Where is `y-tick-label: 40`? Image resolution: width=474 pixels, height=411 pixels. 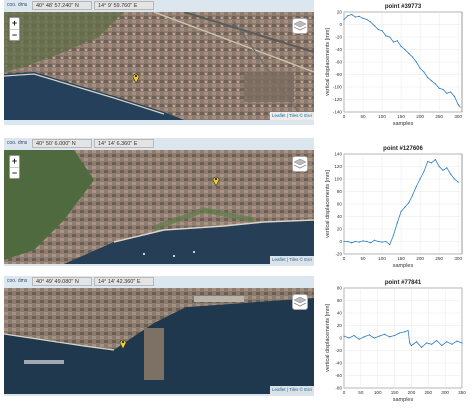 y-tick-label: 40 is located at coordinates (340, 216).